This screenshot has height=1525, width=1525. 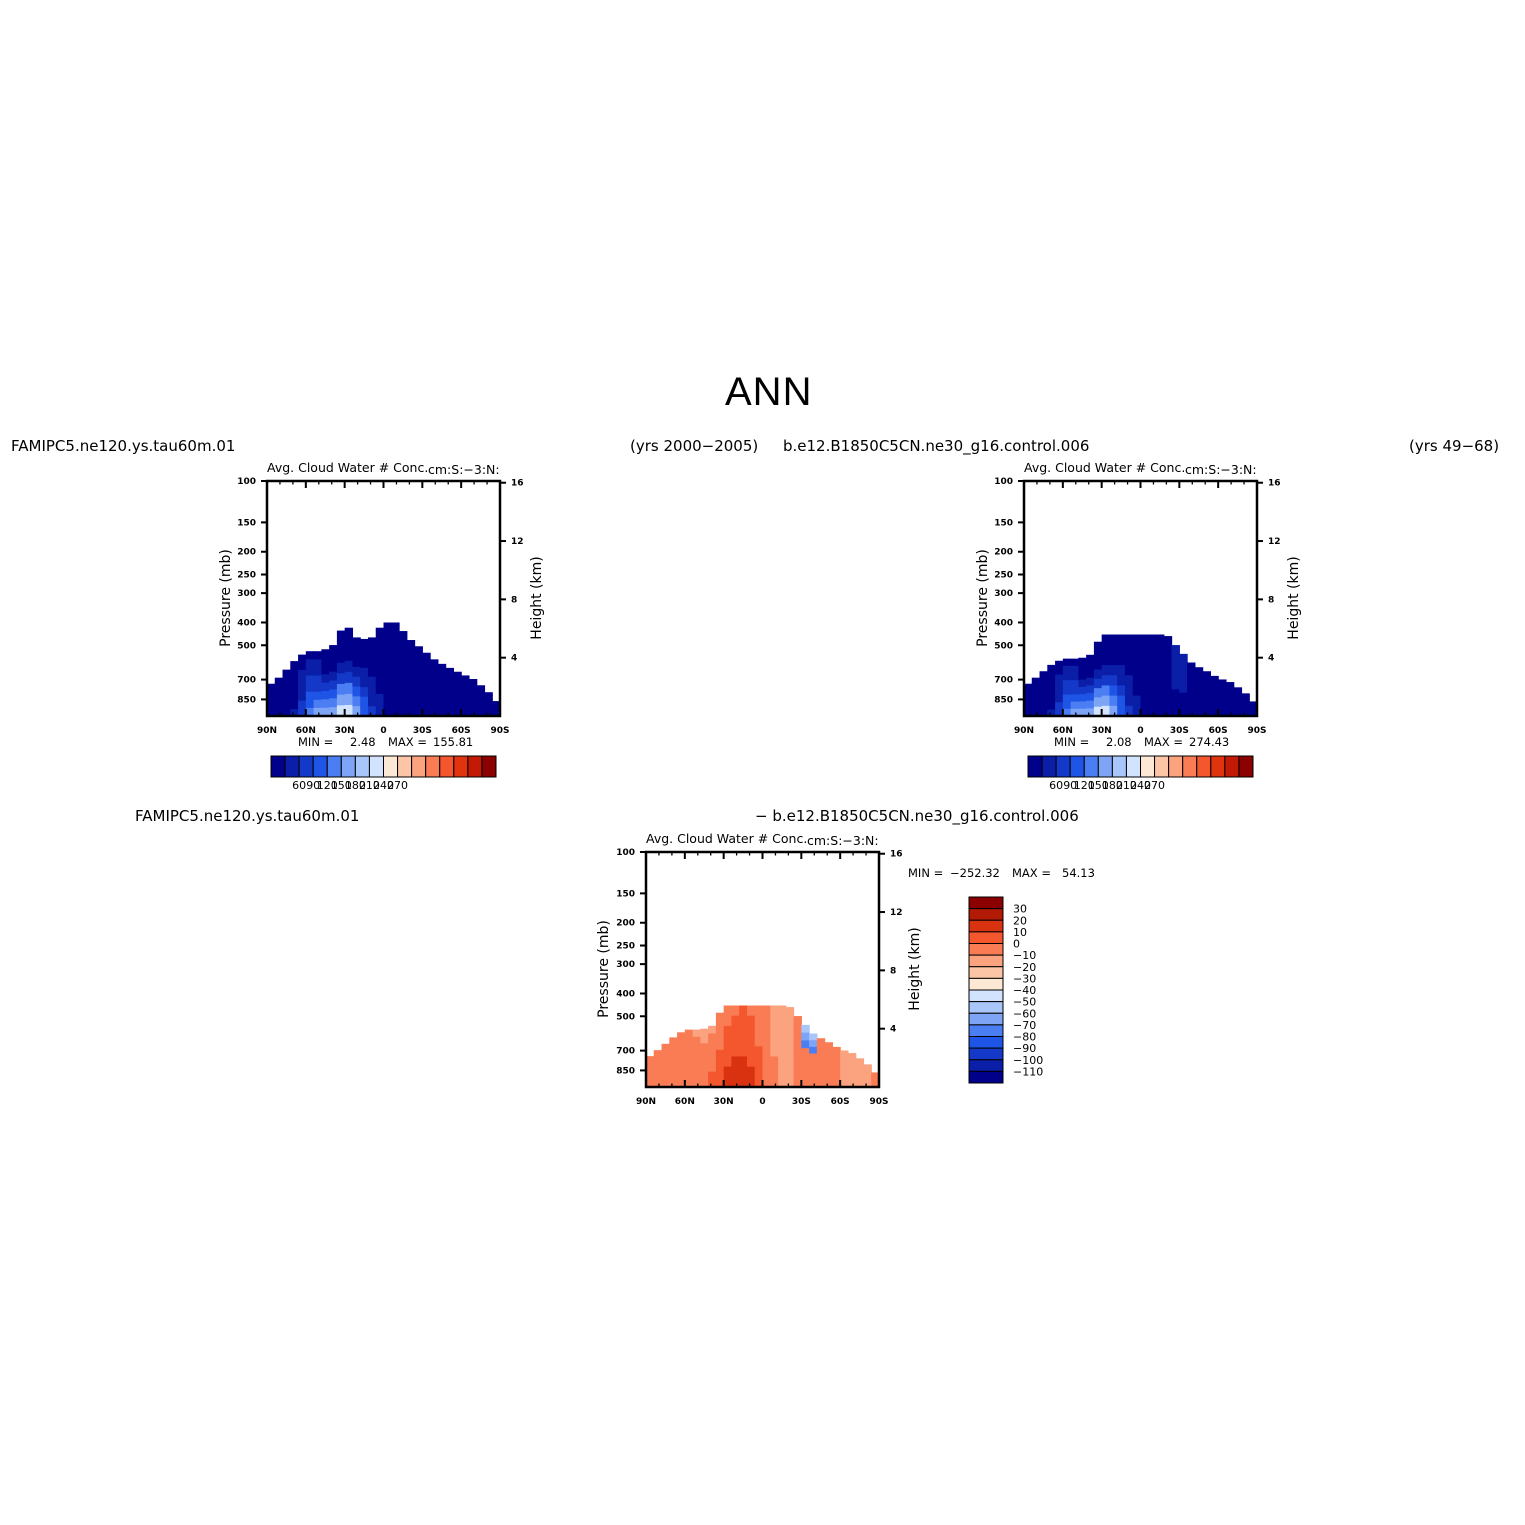 I want to click on y-tick-label: 250, so click(x=625, y=947).